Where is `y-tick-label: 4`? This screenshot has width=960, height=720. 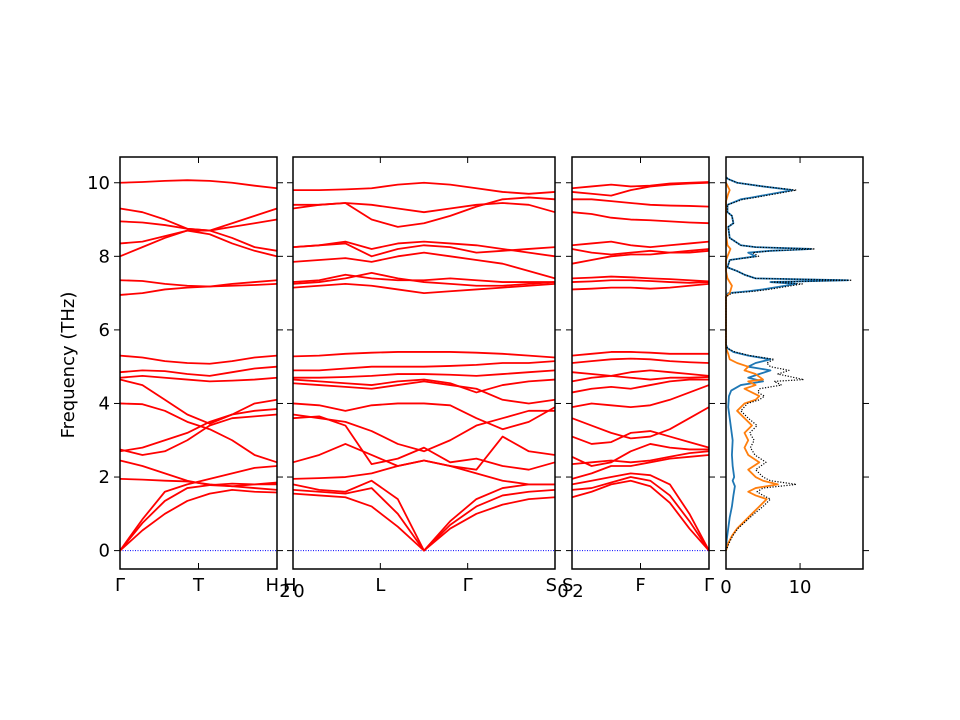
y-tick-label: 4 is located at coordinates (104, 403).